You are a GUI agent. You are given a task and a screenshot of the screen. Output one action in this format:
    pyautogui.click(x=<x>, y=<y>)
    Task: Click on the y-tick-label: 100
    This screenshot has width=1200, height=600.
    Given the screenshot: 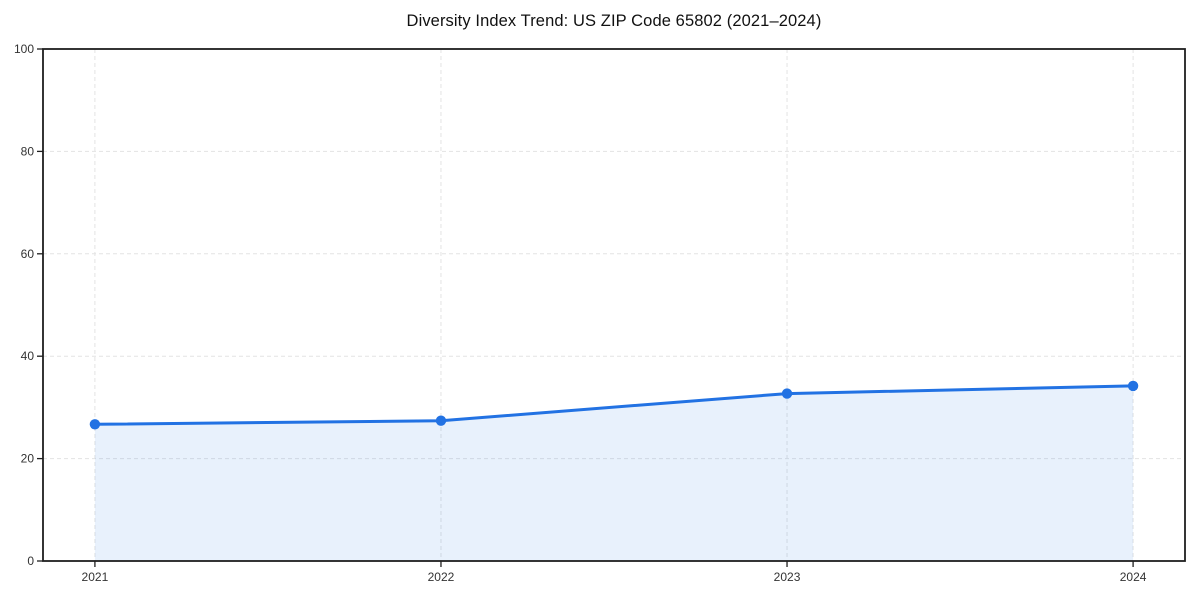 What is the action you would take?
    pyautogui.click(x=24, y=49)
    